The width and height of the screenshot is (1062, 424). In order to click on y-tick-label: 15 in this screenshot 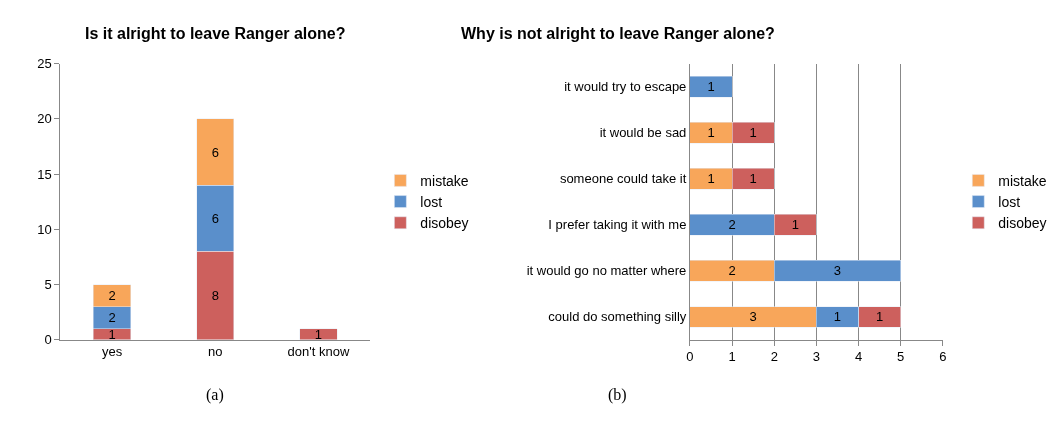, I will do `click(44, 174)`.